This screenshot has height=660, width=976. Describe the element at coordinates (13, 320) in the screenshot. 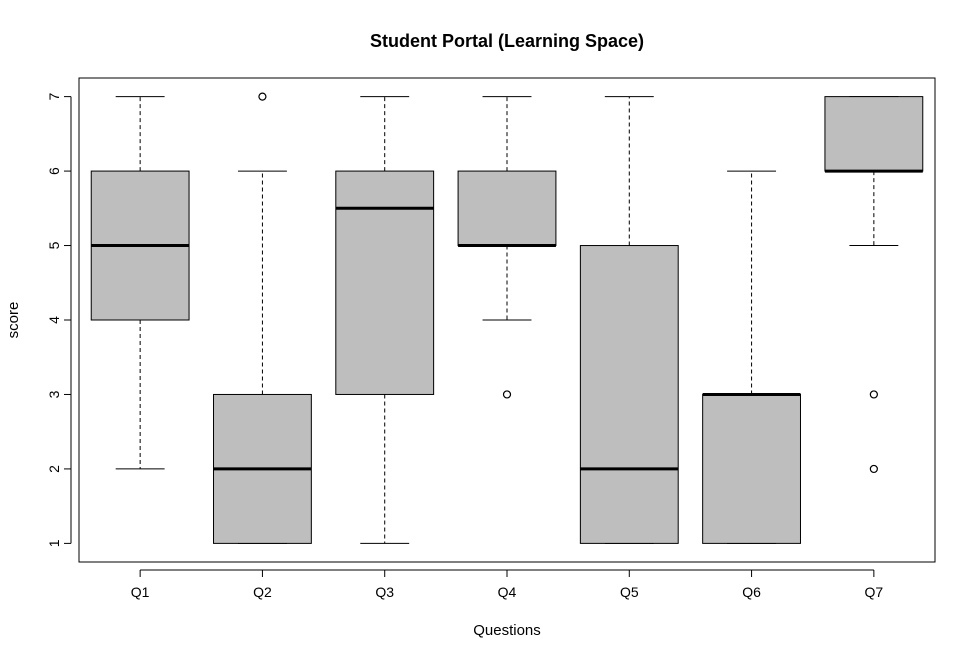

I see `y-axis-label: score` at that location.